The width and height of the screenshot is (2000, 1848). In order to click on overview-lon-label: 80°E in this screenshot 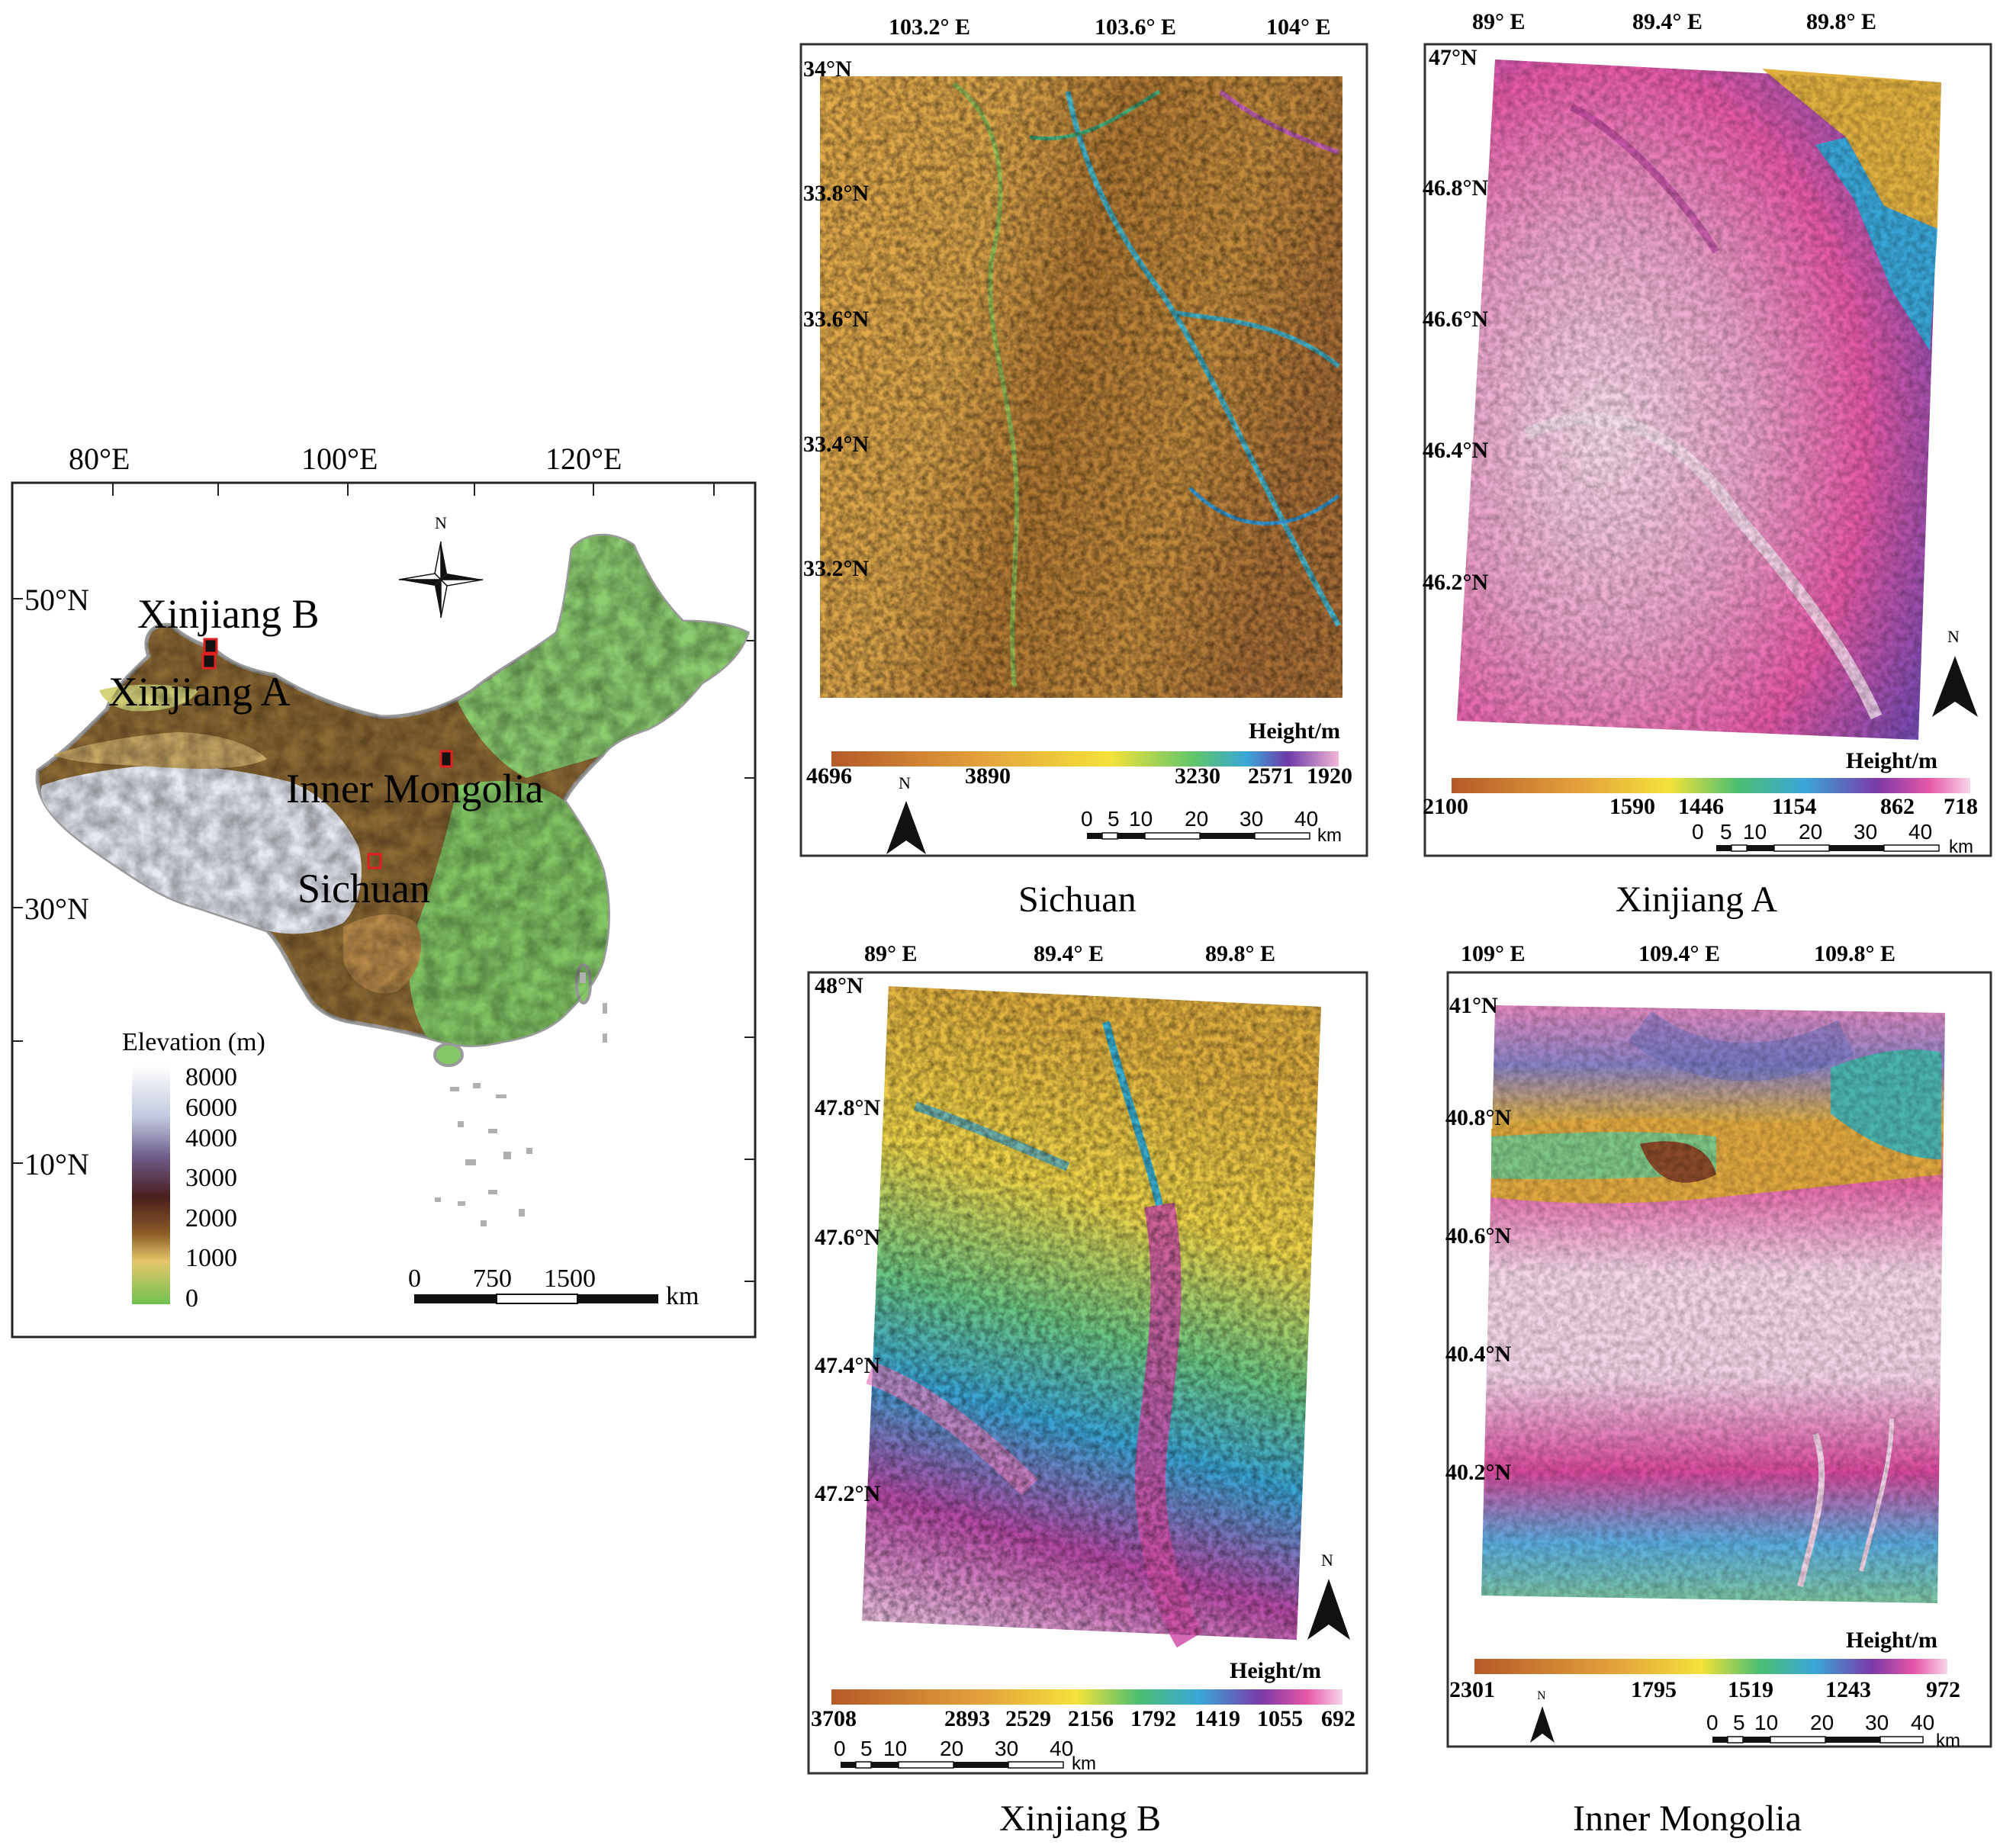, I will do `click(99, 459)`.